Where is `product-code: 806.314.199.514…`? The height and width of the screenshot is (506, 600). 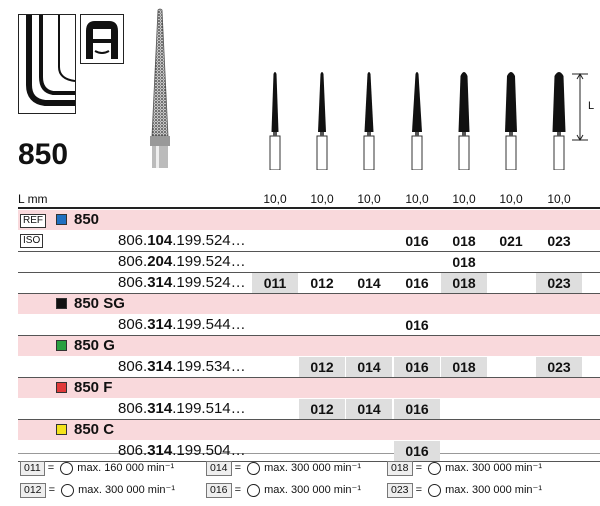 product-code: 806.314.199.514… is located at coordinates (182, 408).